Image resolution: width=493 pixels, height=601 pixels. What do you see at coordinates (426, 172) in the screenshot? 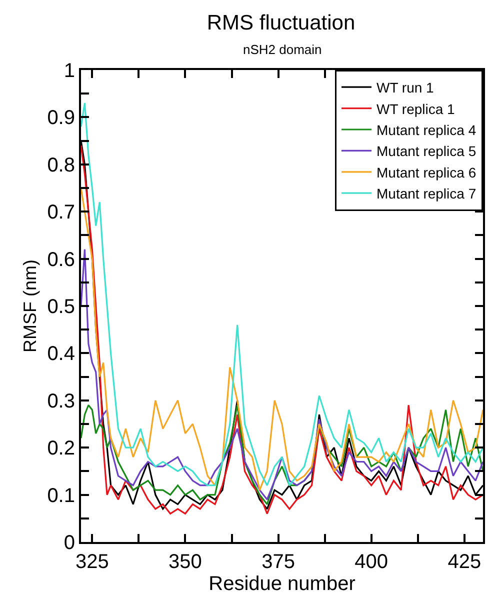
I see `legend-label: Mutant replica 6` at bounding box center [426, 172].